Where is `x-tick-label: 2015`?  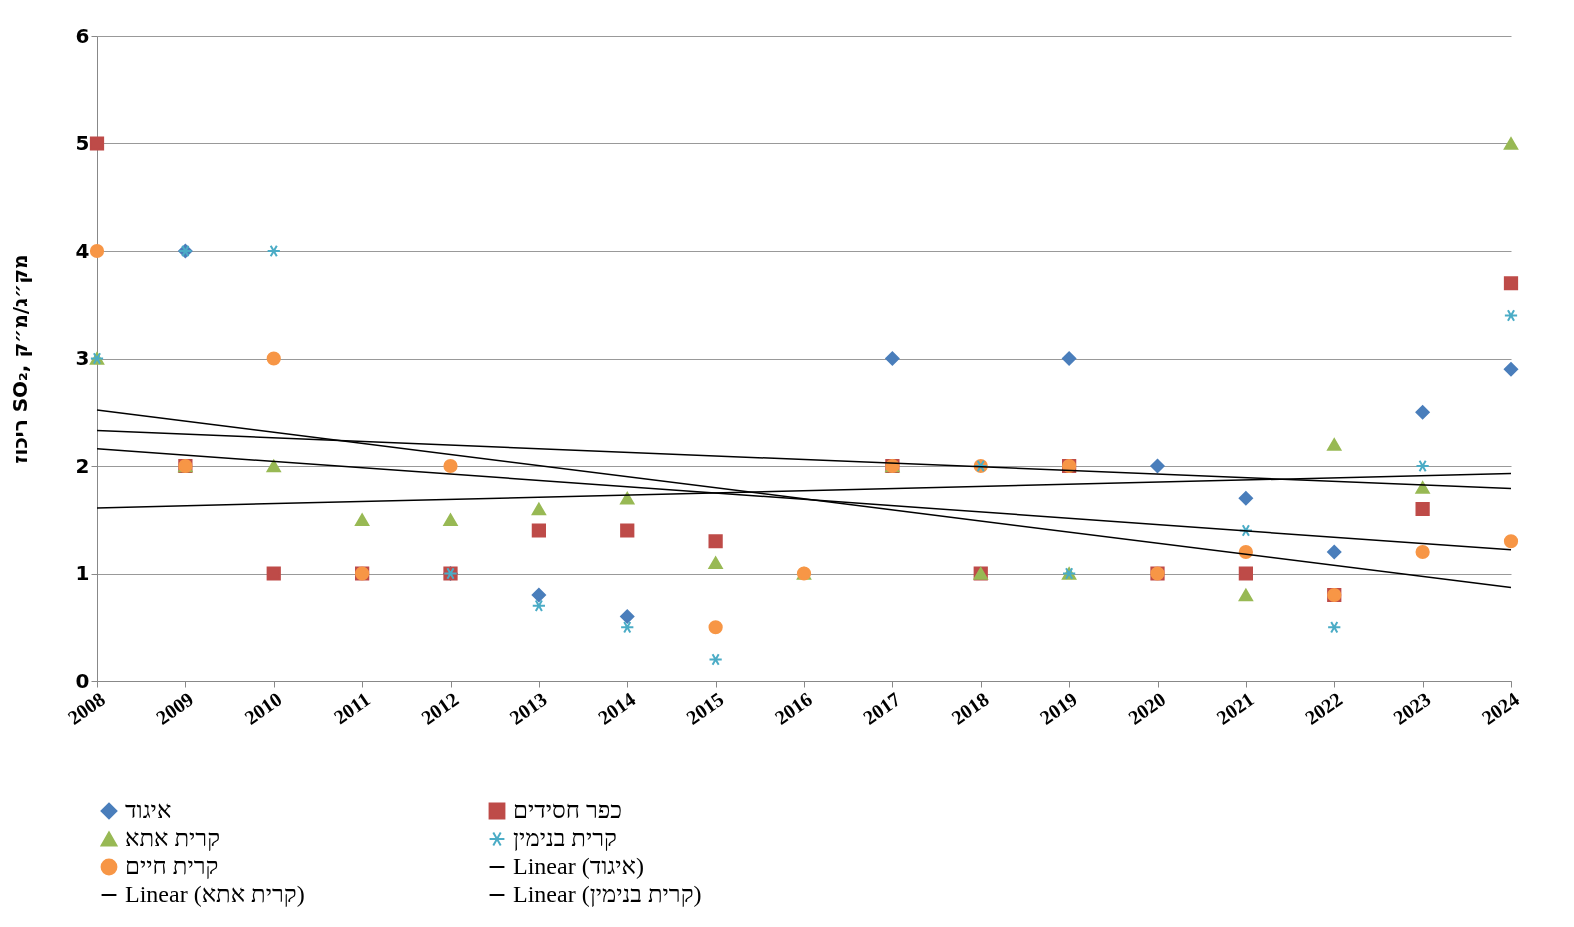
x-tick-label: 2015 is located at coordinates (705, 708).